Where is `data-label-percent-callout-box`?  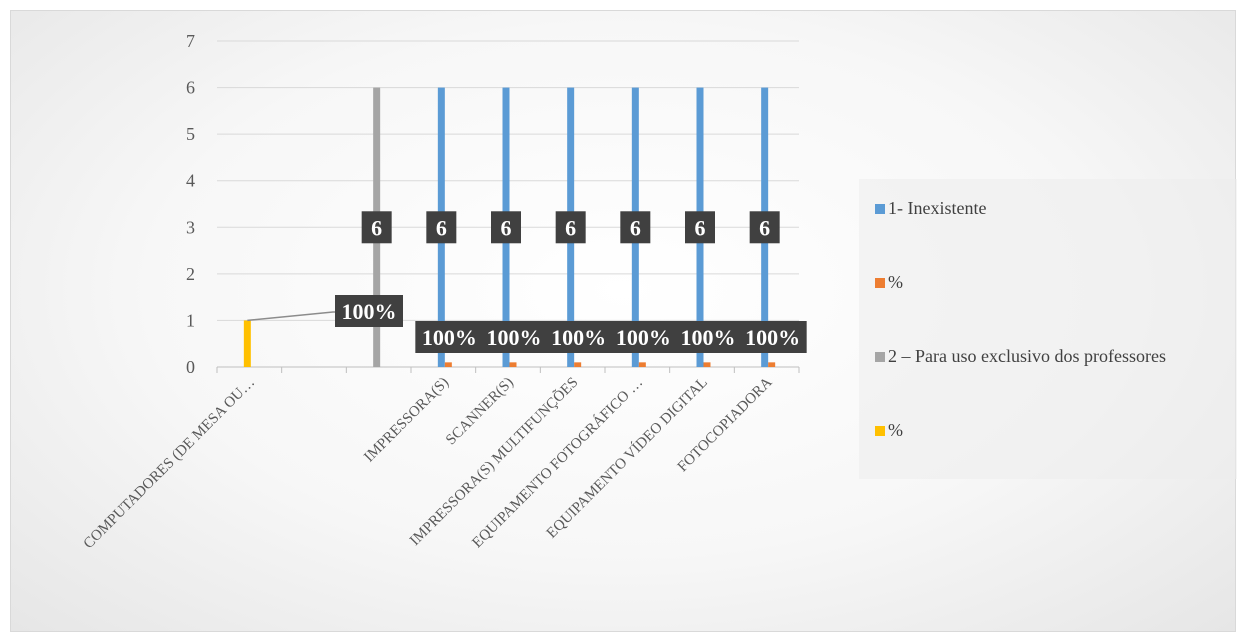
data-label-percent-callout-box is located at coordinates (369, 311).